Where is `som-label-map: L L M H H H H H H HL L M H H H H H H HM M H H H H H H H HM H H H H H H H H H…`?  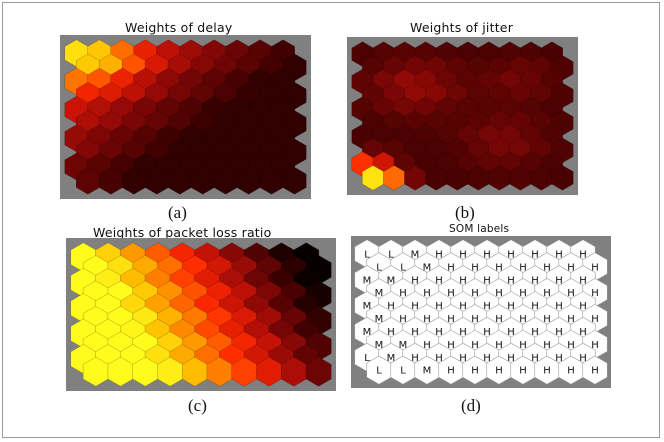 som-label-map: L L M H H H H H H HL L M H H H H H H HM M H H H H H H H HM H H H H H H H H H… is located at coordinates (481, 312).